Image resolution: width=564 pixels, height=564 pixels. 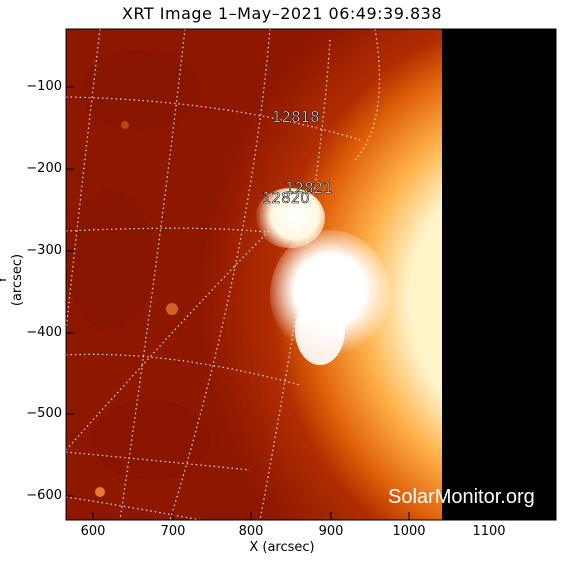 I want to click on x-tick-label: 800, so click(x=251, y=531).